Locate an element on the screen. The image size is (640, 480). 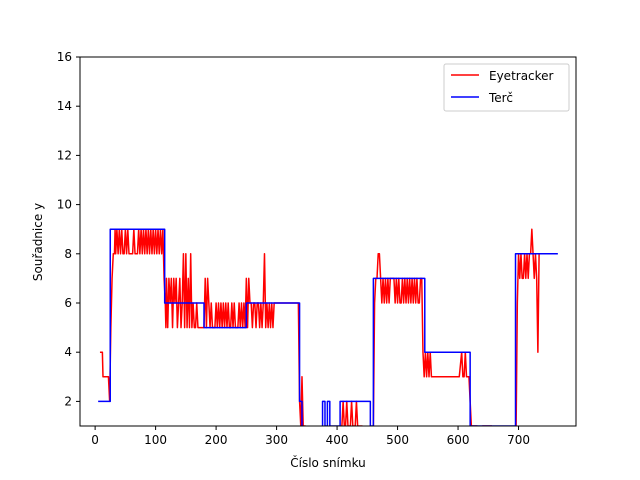
legend: Eyetracker Terč is located at coordinates (506, 87).